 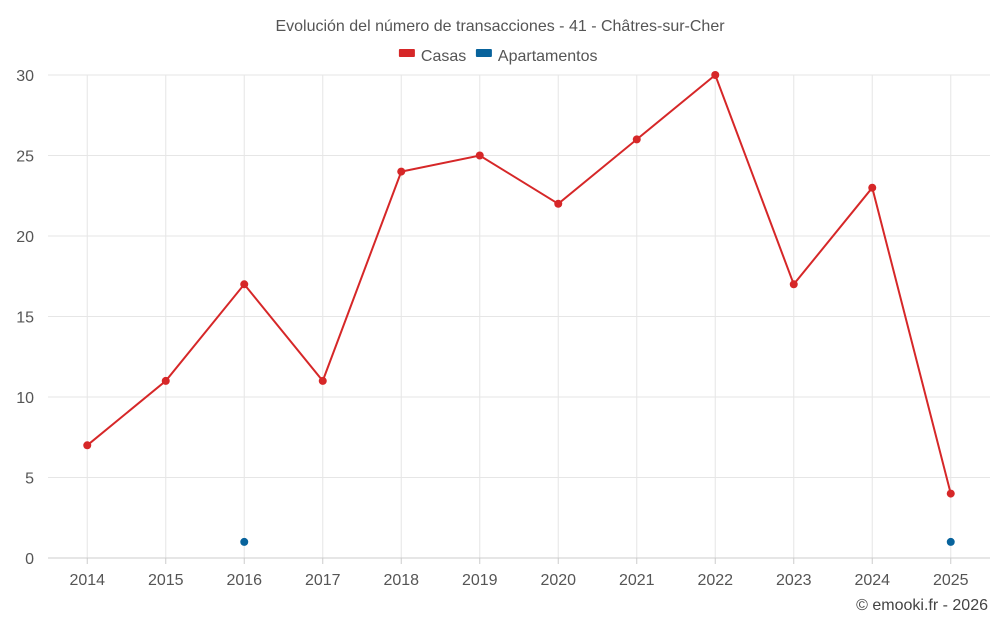 What do you see at coordinates (29, 479) in the screenshot?
I see `y-tick-label: 5` at bounding box center [29, 479].